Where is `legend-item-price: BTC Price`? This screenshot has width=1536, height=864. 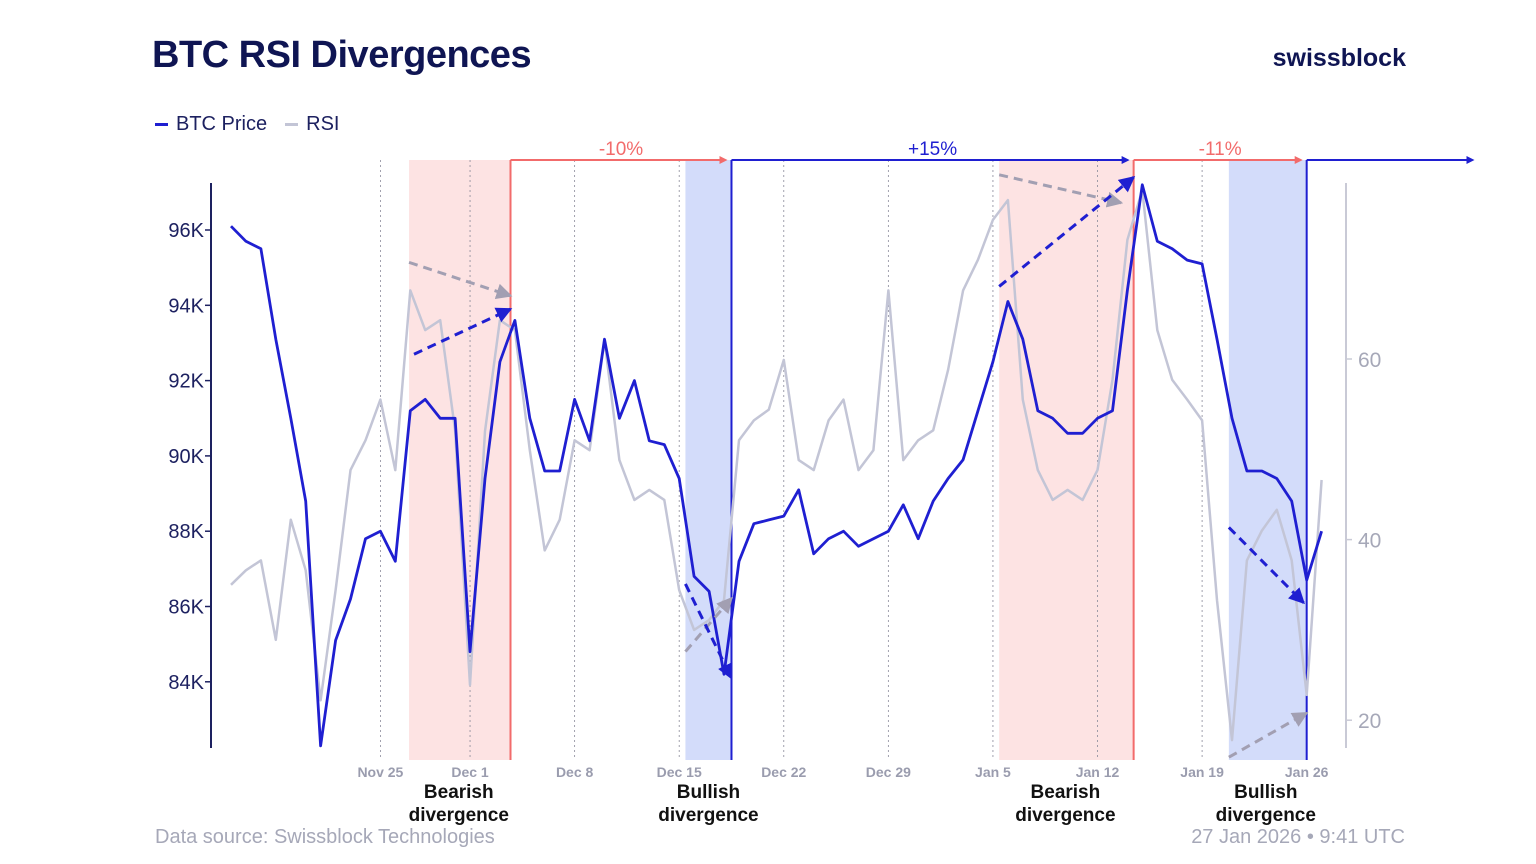 legend-item-price: BTC Price is located at coordinates (211, 124).